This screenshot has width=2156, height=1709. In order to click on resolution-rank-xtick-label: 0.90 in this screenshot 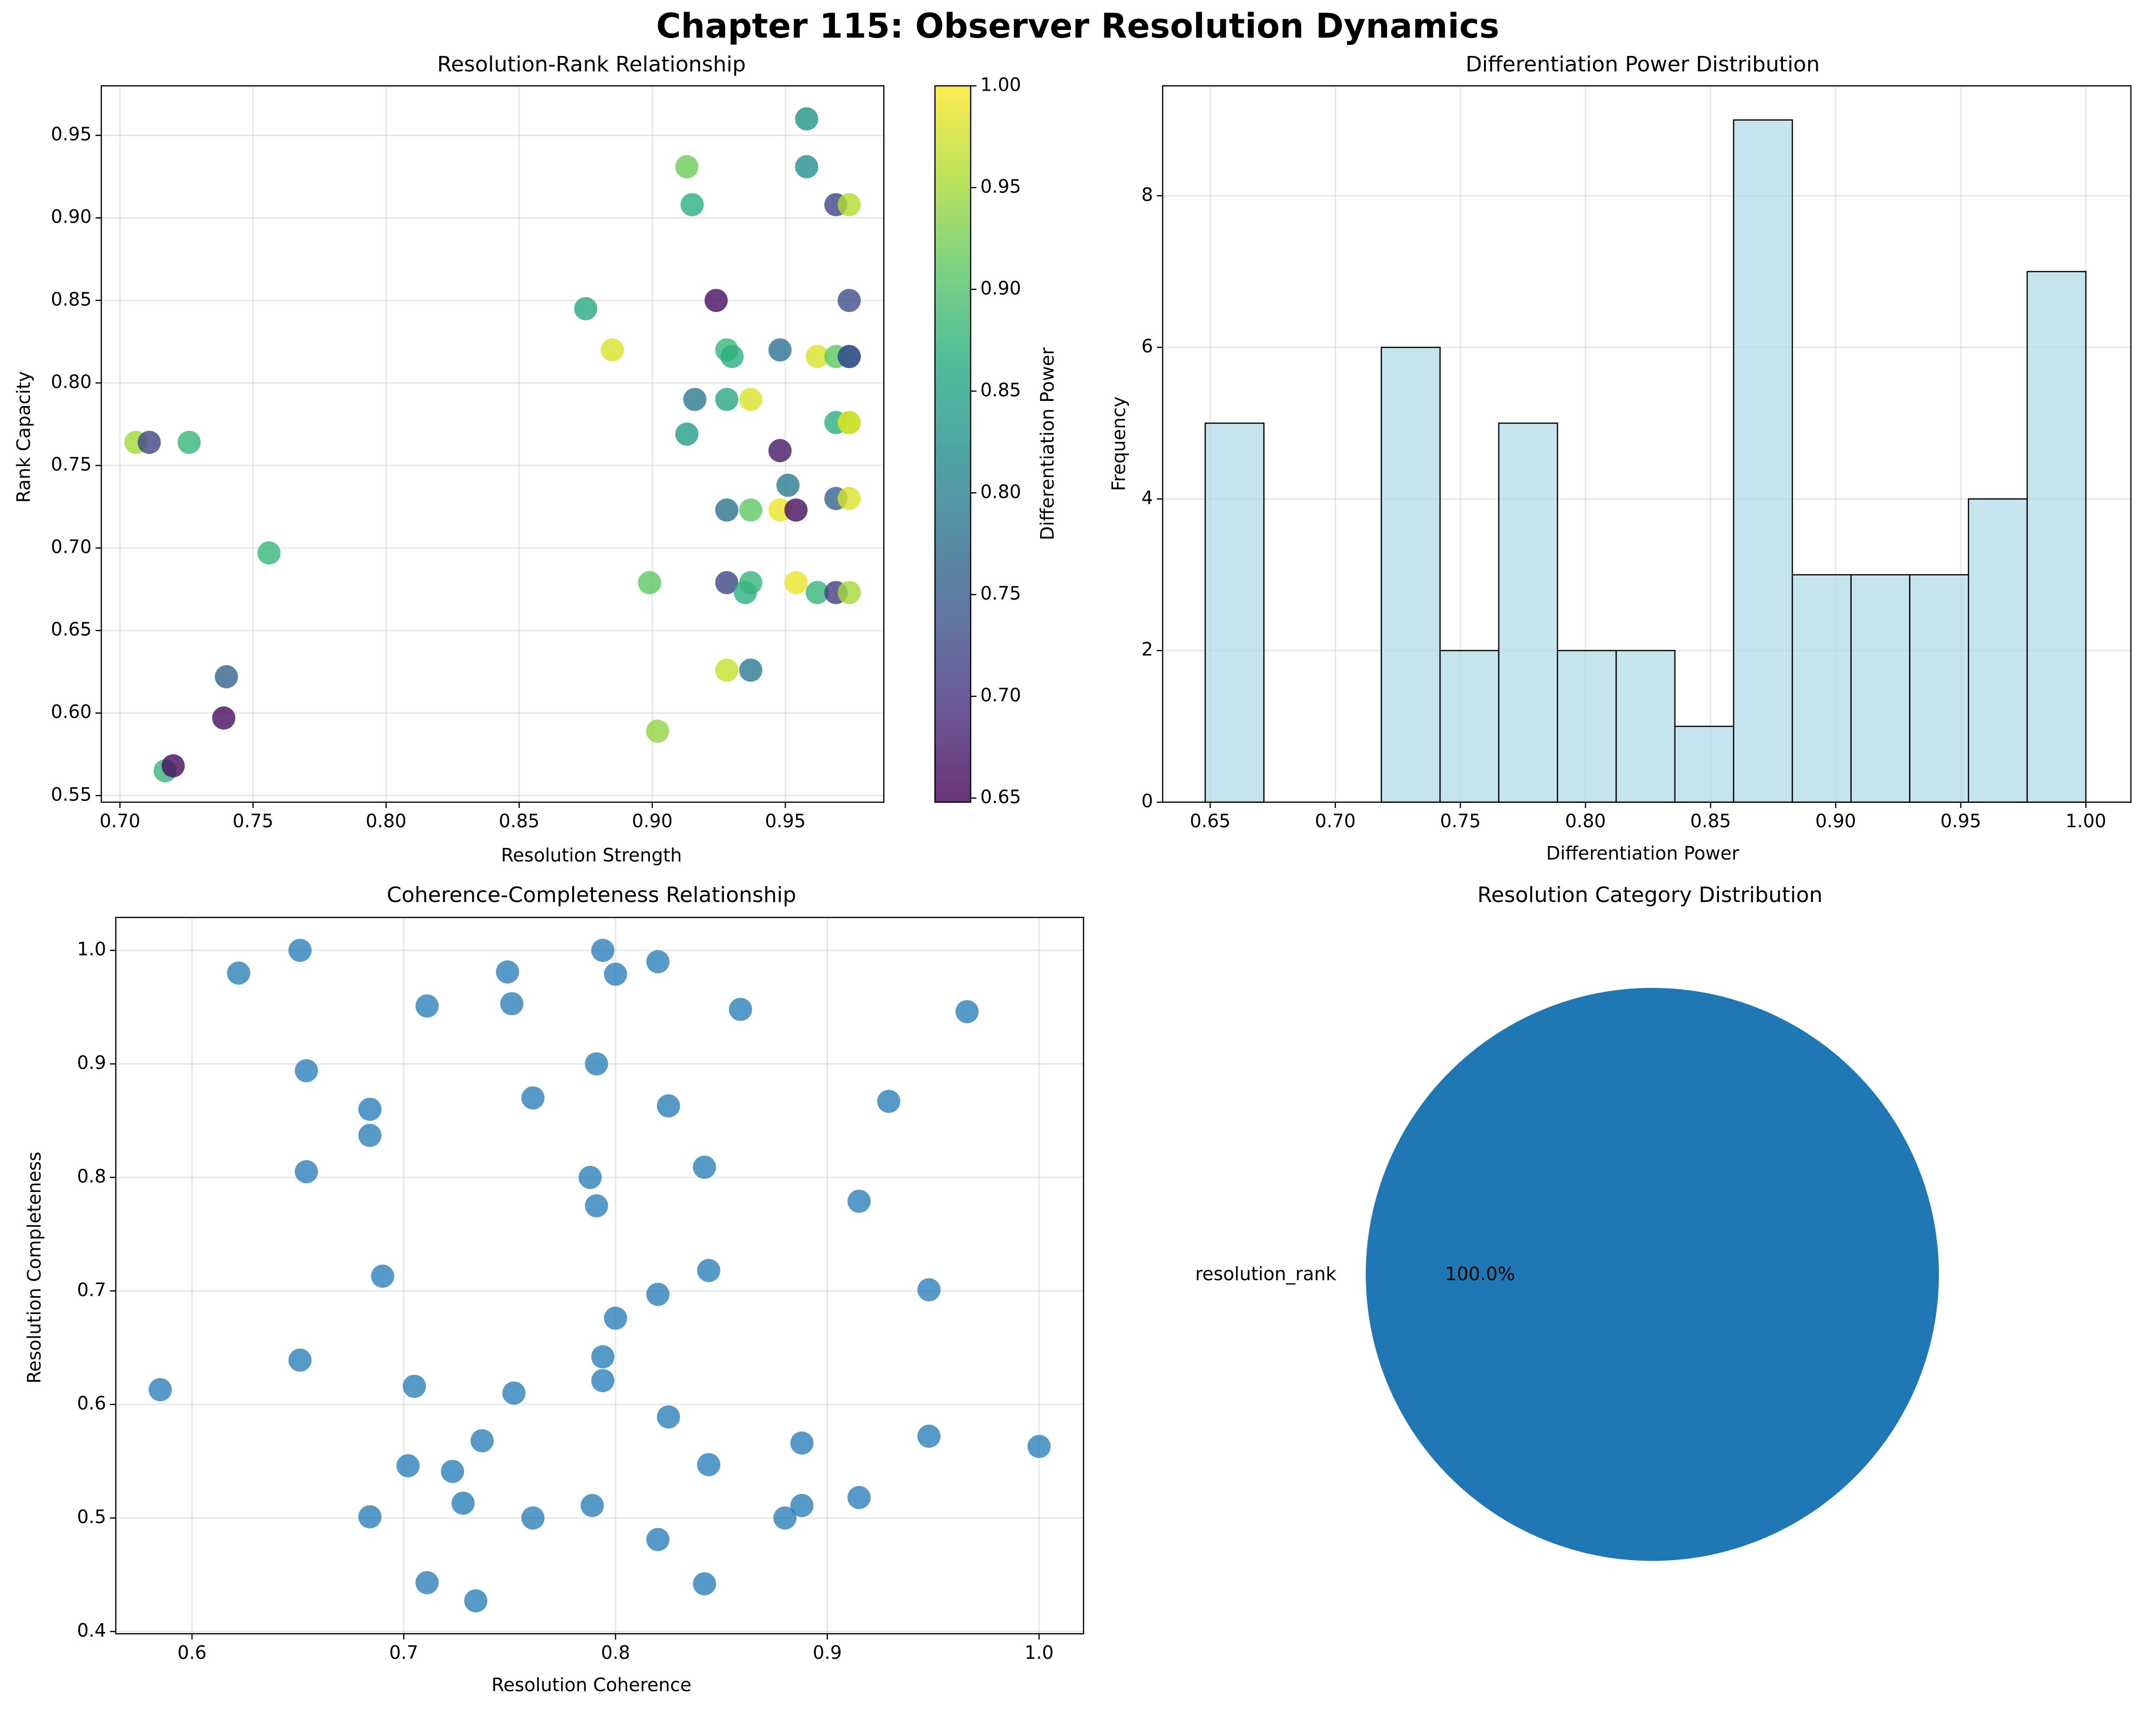, I will do `click(653, 821)`.